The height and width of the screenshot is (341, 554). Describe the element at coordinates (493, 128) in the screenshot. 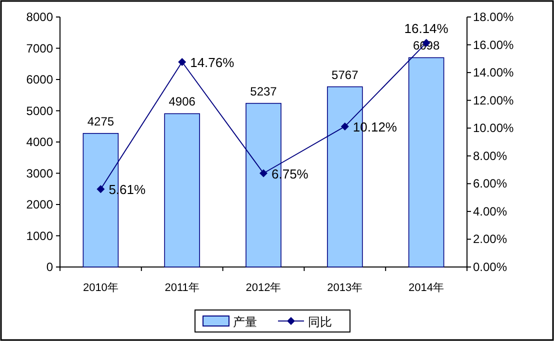

I see `y2-tick-label: 10.00%` at that location.